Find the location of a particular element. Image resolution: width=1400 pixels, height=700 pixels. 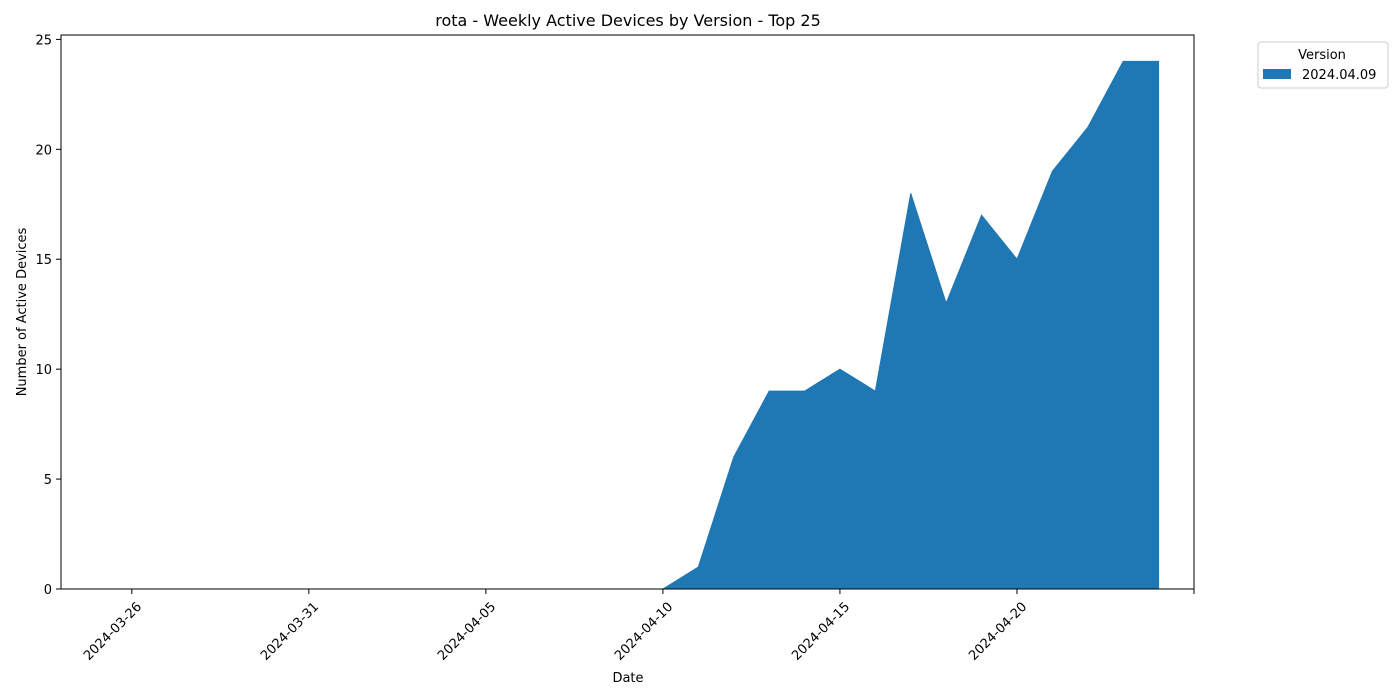

x-axis-label: Date is located at coordinates (627, 678).